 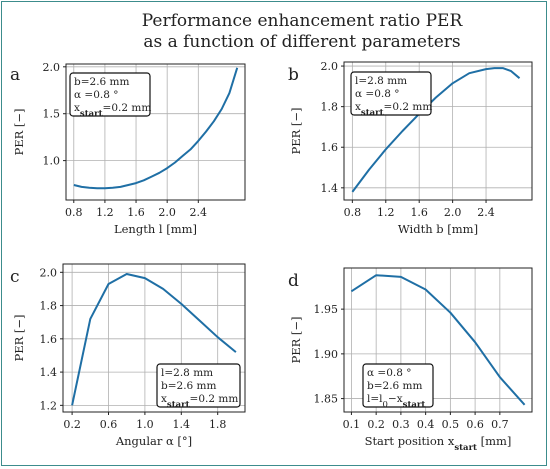 I want to click on y-tick-label: 1.5, so click(x=52, y=114).